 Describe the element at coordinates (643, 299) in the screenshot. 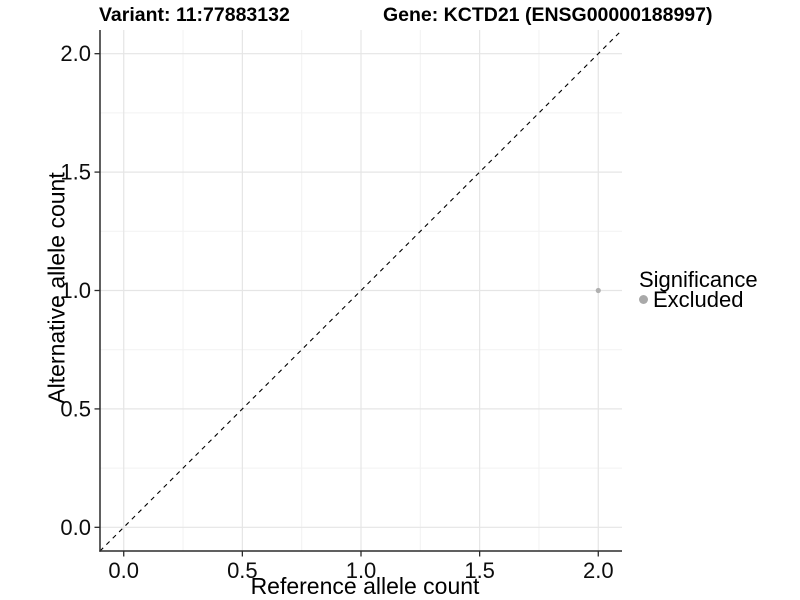

I see `legend-key-dot-icon` at that location.